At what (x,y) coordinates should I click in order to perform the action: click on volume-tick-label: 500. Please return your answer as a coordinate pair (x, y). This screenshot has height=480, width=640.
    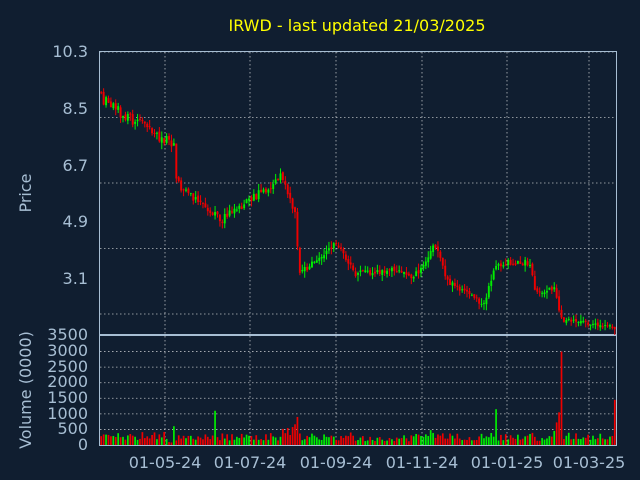
    Looking at the image, I should click on (72, 428).